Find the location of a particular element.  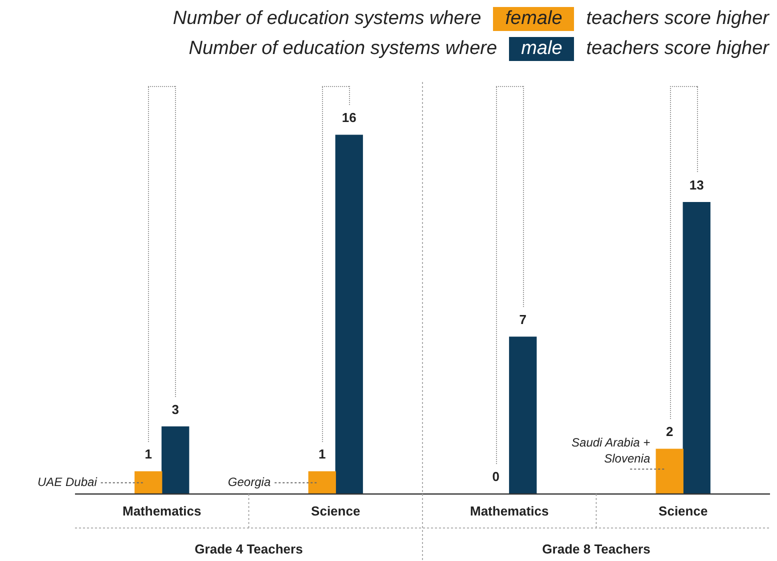

legend-title: Number of education systems where is located at coordinates (343, 49).